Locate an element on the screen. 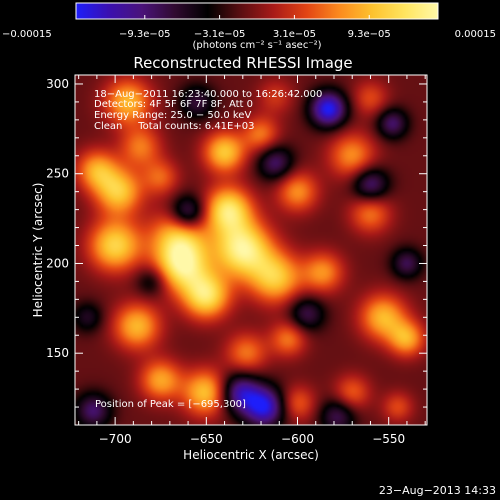 This screenshot has height=500, width=500. x-tick-label: −550 is located at coordinates (388, 439).